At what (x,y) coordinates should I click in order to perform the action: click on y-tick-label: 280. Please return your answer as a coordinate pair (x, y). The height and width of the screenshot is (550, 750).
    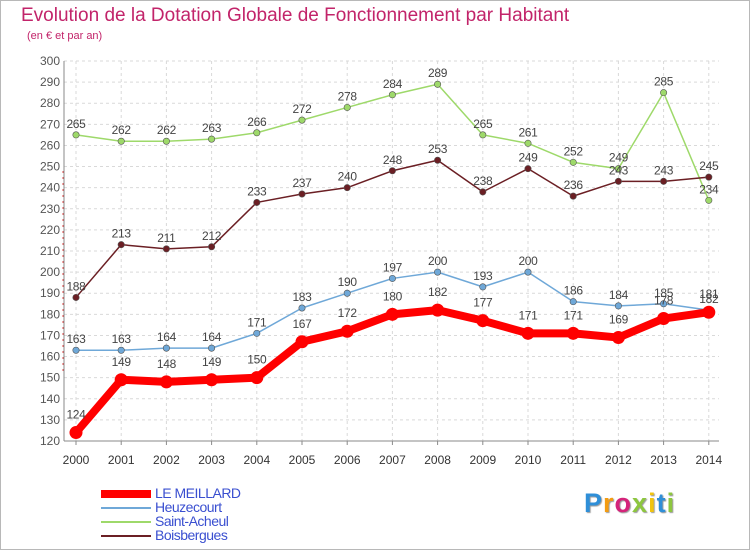
    Looking at the image, I should click on (50, 103).